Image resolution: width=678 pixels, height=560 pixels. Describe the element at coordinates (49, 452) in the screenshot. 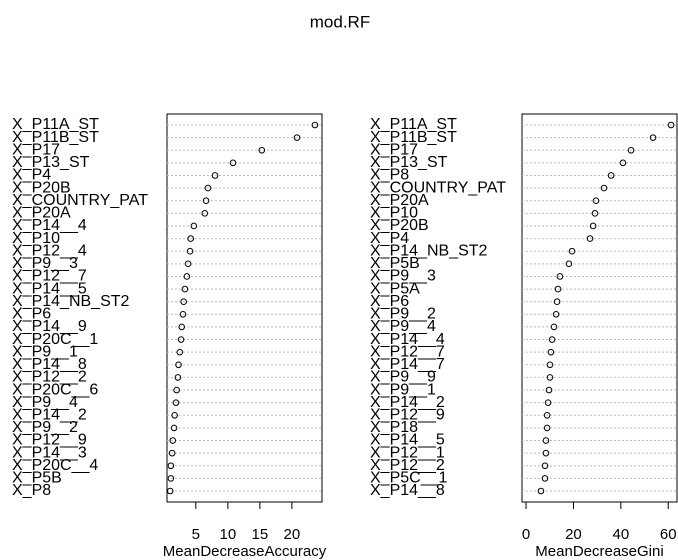

I see `row-label: X_P14__3` at that location.